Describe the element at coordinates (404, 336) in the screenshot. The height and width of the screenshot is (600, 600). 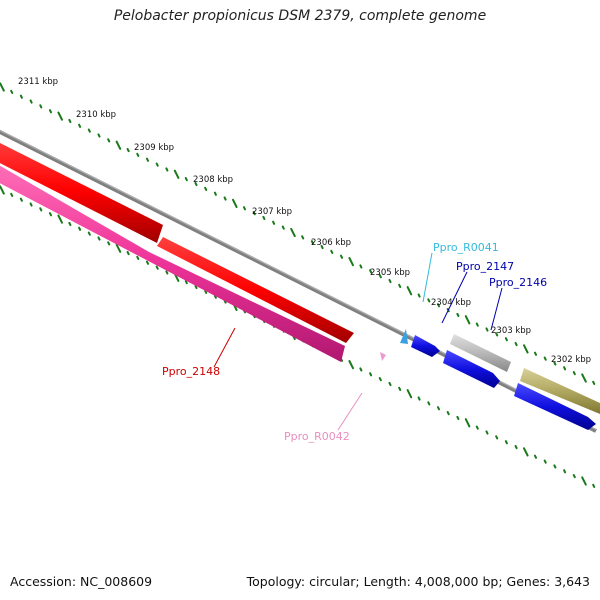
I see `feature-ppro-r0041` at that location.